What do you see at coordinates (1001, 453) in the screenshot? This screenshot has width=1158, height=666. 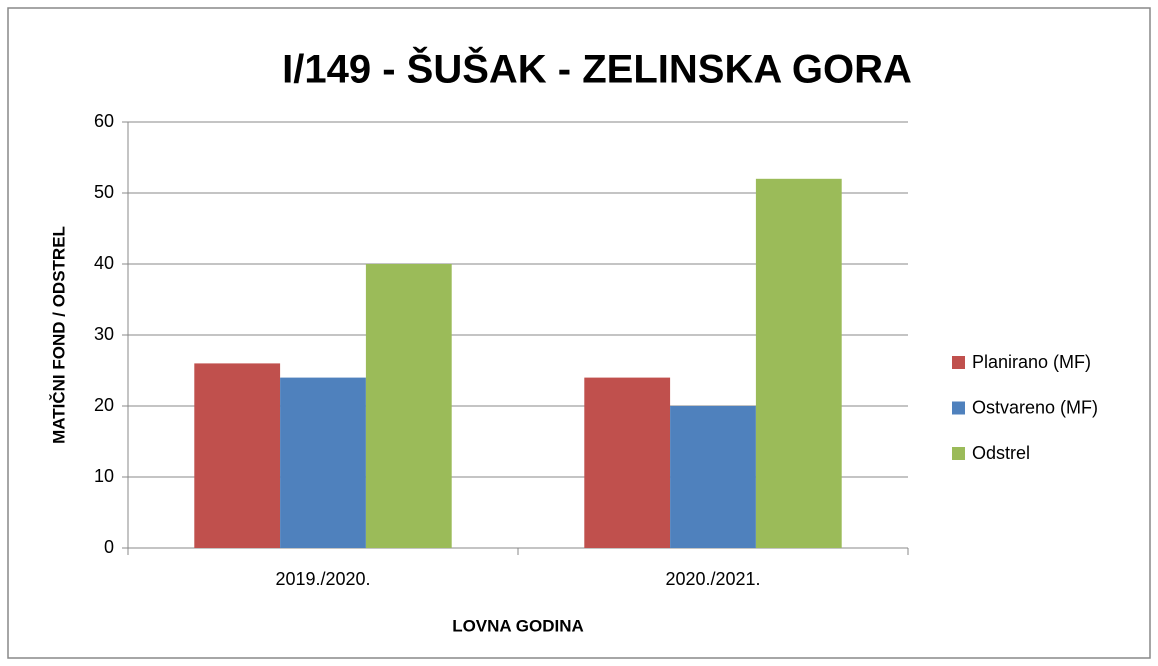 I see `legend-label: Odstrel` at bounding box center [1001, 453].